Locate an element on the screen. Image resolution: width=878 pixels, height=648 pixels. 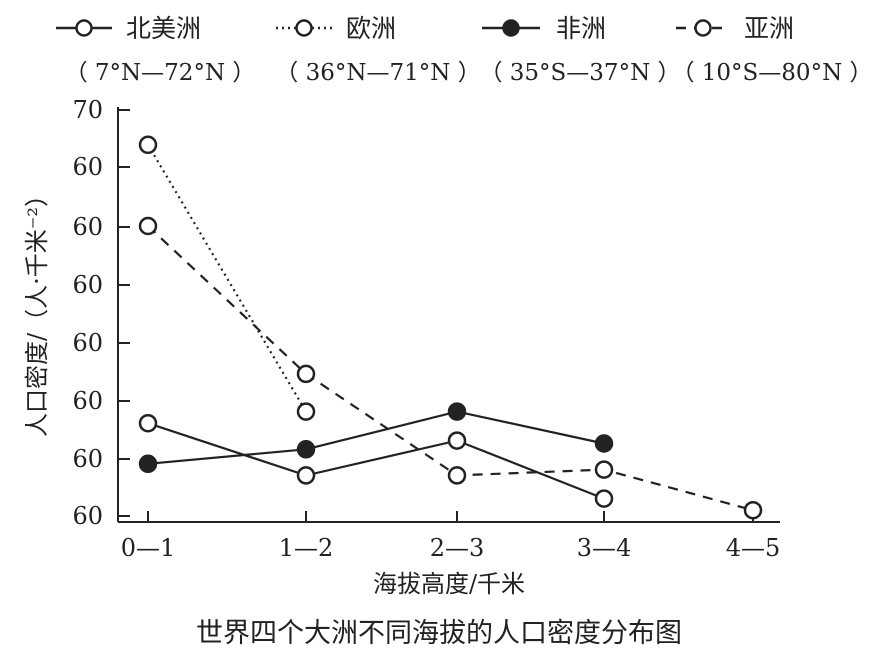
chart-title: 世界四个大洲不同海拔的人口密度分布图 is located at coordinates (439, 633).